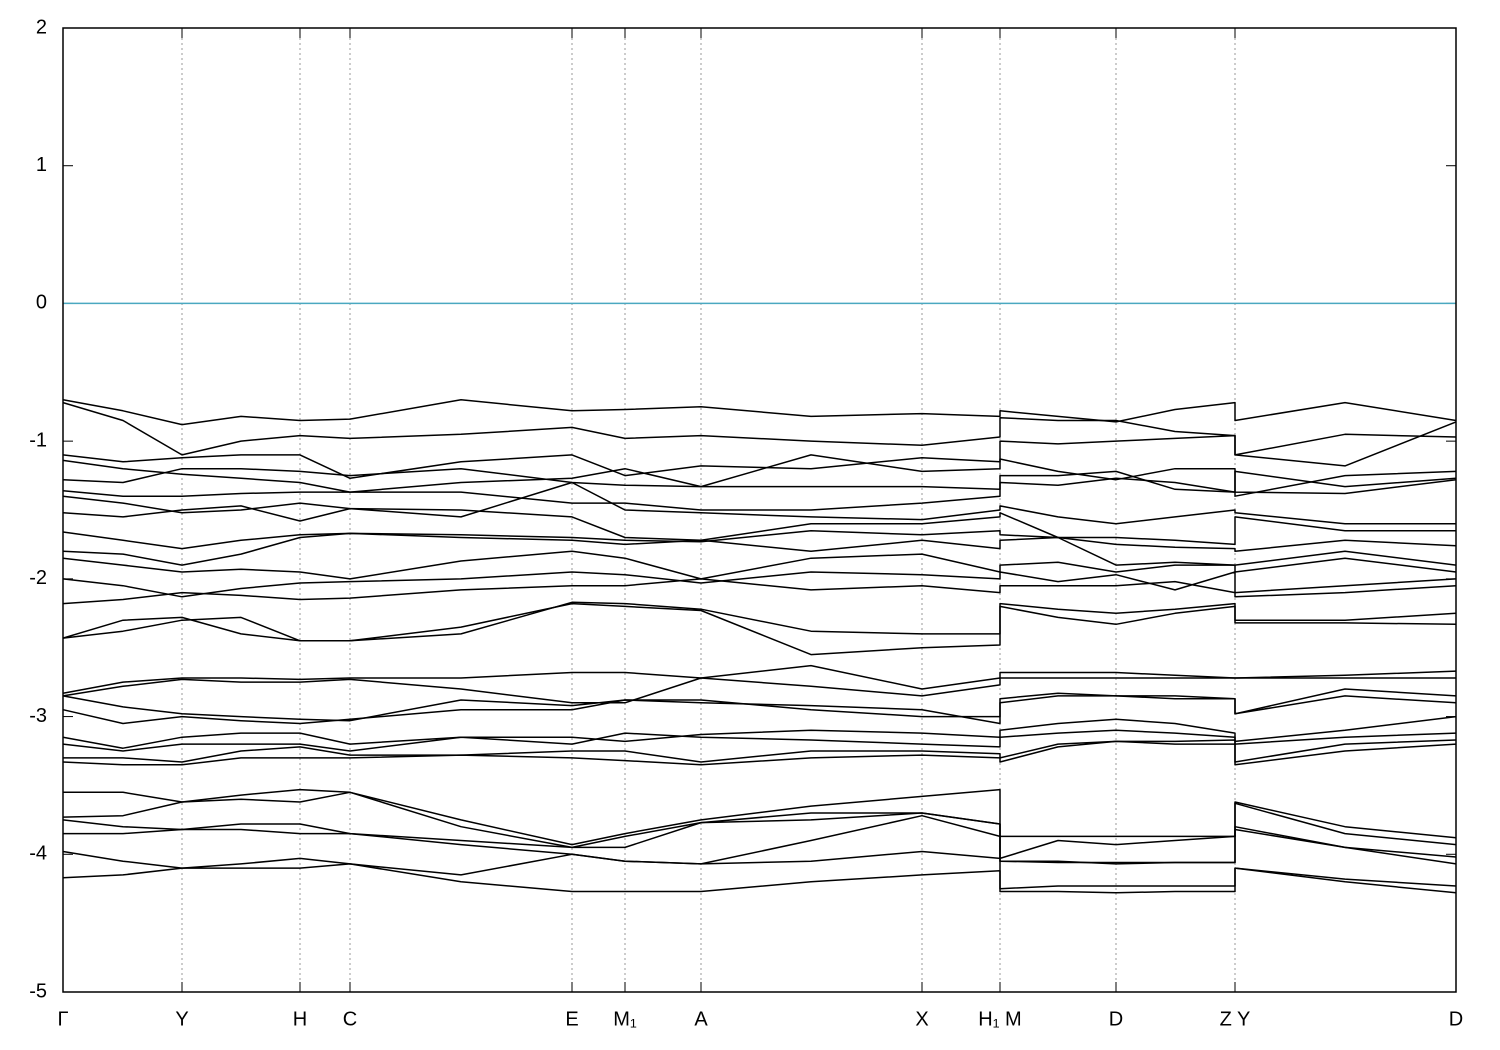  Describe the element at coordinates (921, 1019) in the screenshot. I see `x-tick-label: X` at that location.